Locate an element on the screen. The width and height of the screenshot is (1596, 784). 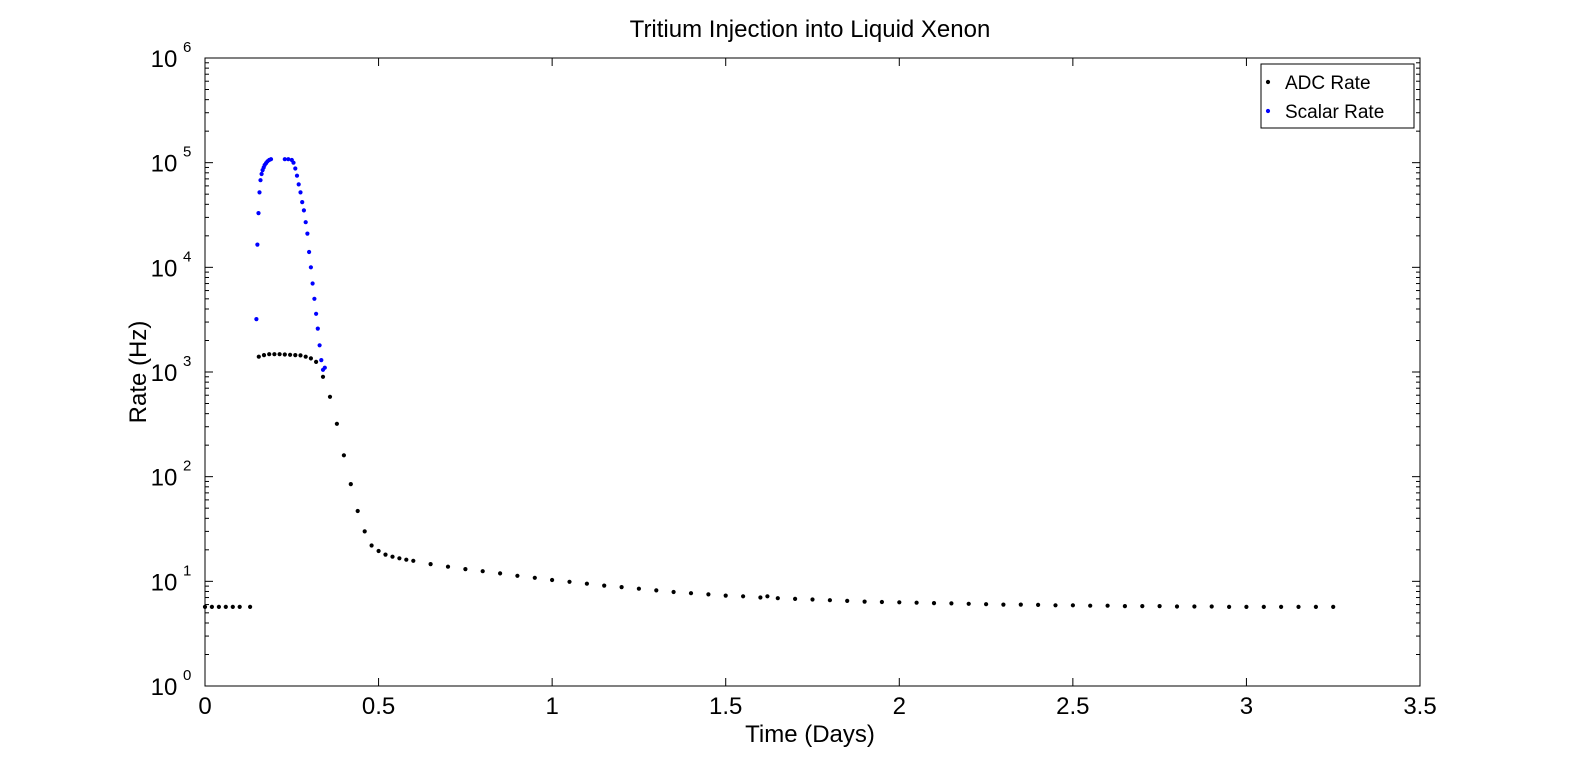
y-tick-label: 10 0 is located at coordinates (171, 684).